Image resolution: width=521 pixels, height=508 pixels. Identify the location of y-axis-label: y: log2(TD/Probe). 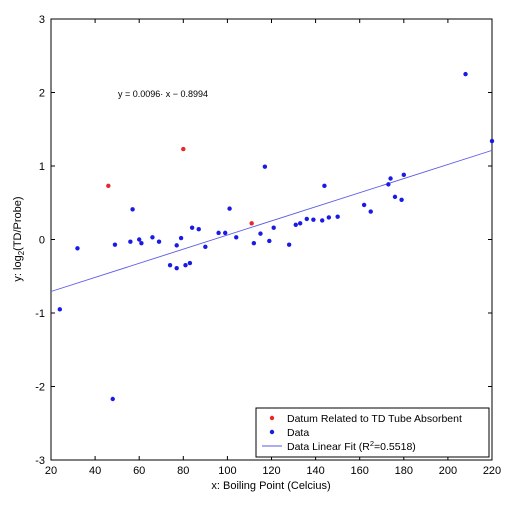
(19, 238).